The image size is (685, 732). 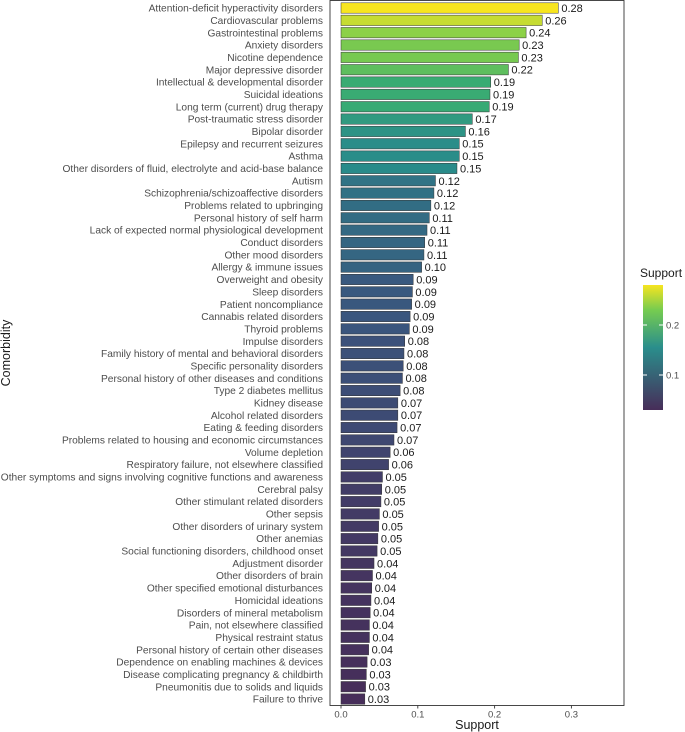 I want to click on category-label: Physical restraint status, so click(x=269, y=638).